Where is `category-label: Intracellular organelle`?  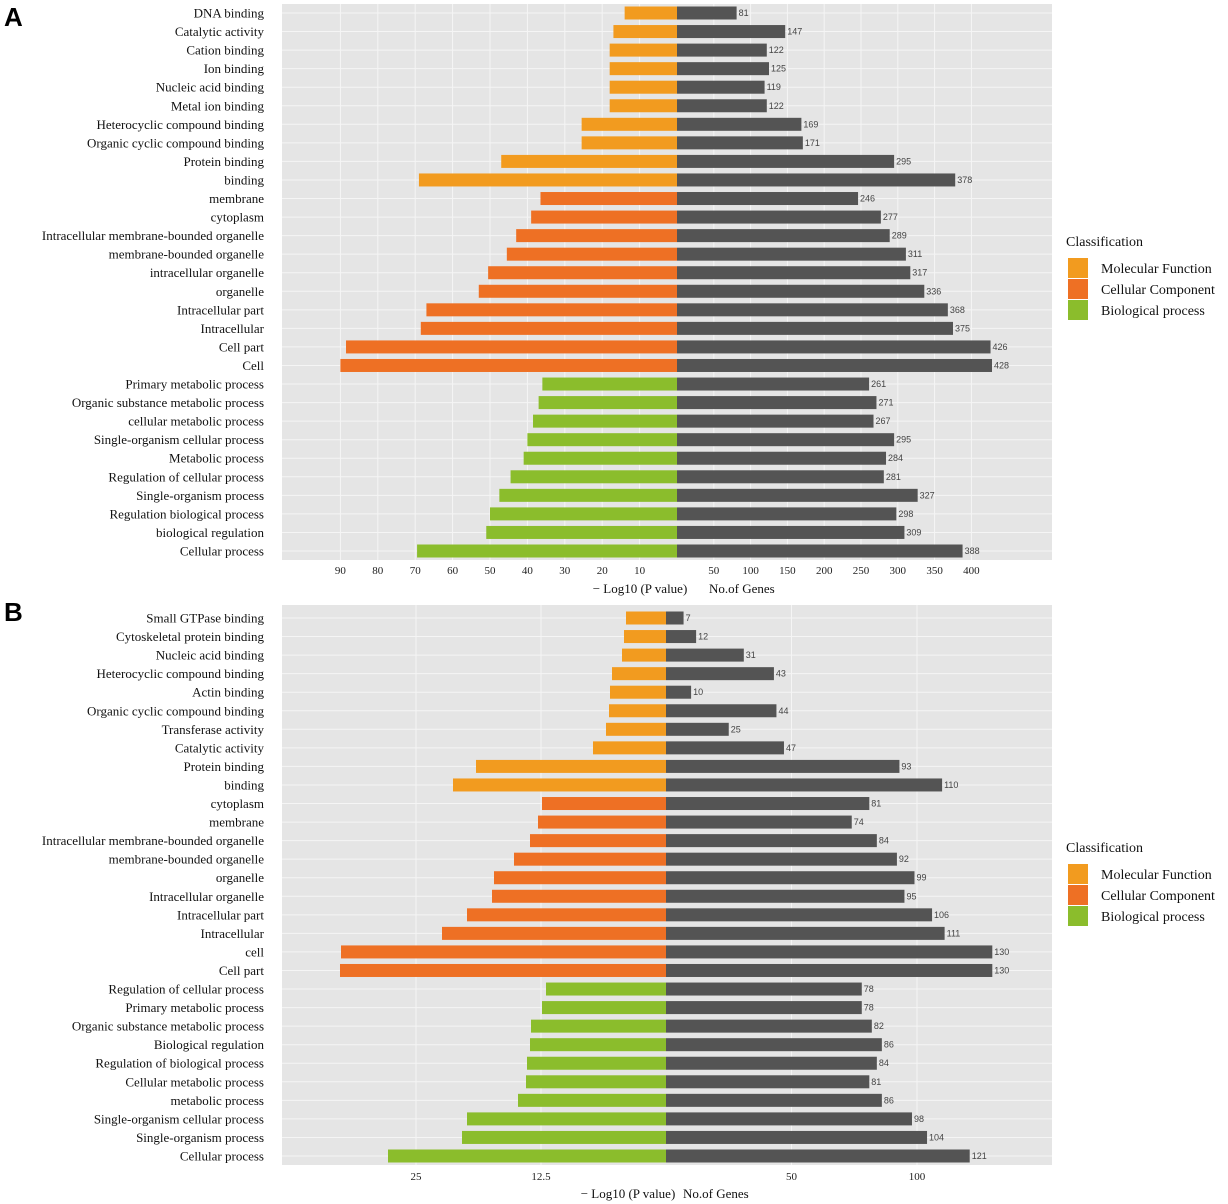
category-label: Intracellular organelle is located at coordinates (206, 896).